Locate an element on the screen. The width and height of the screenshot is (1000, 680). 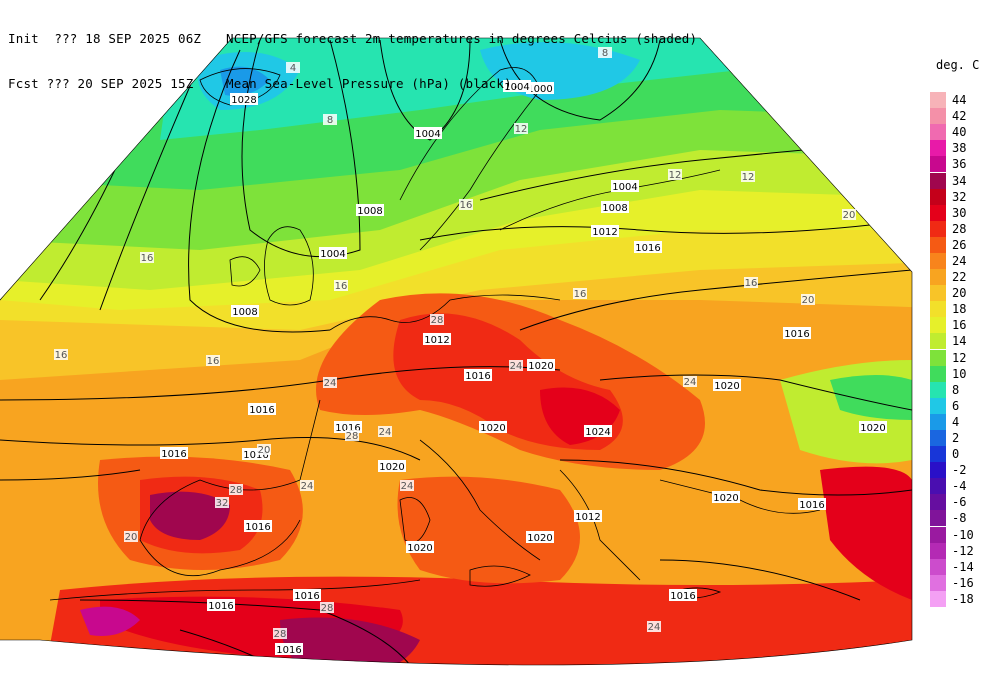
legend-item: 30 is located at coordinates (960, 212).